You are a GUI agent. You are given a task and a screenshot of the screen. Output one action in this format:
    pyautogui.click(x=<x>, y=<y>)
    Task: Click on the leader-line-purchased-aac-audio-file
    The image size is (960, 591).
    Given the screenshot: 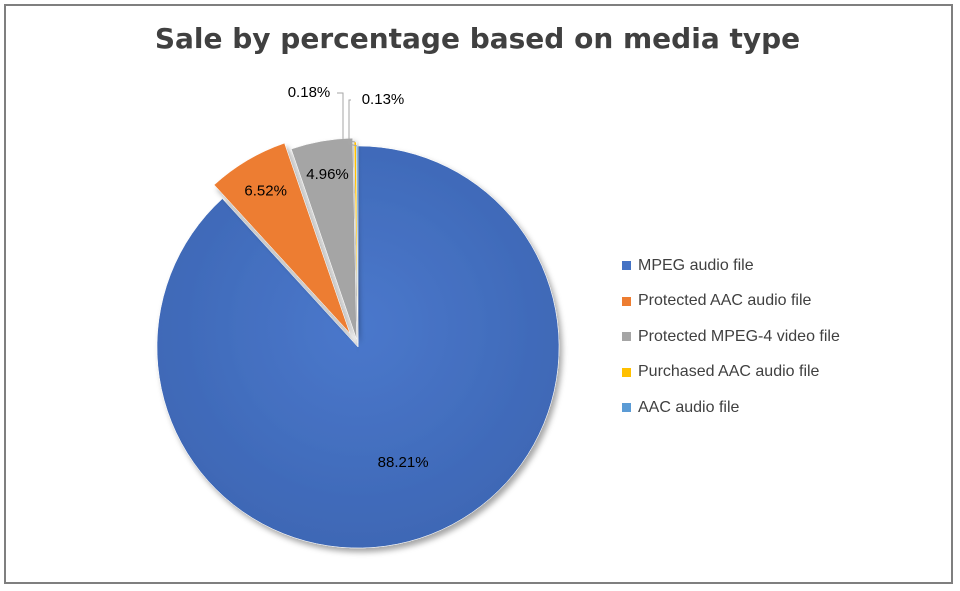 What is the action you would take?
    pyautogui.click(x=346, y=117)
    